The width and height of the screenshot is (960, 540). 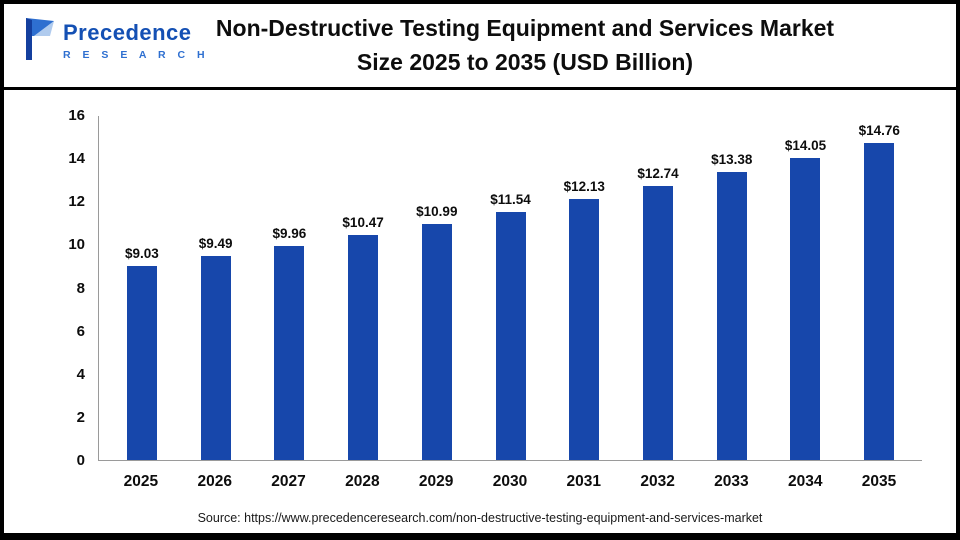 I want to click on bar-column: $10.47, so click(x=363, y=288).